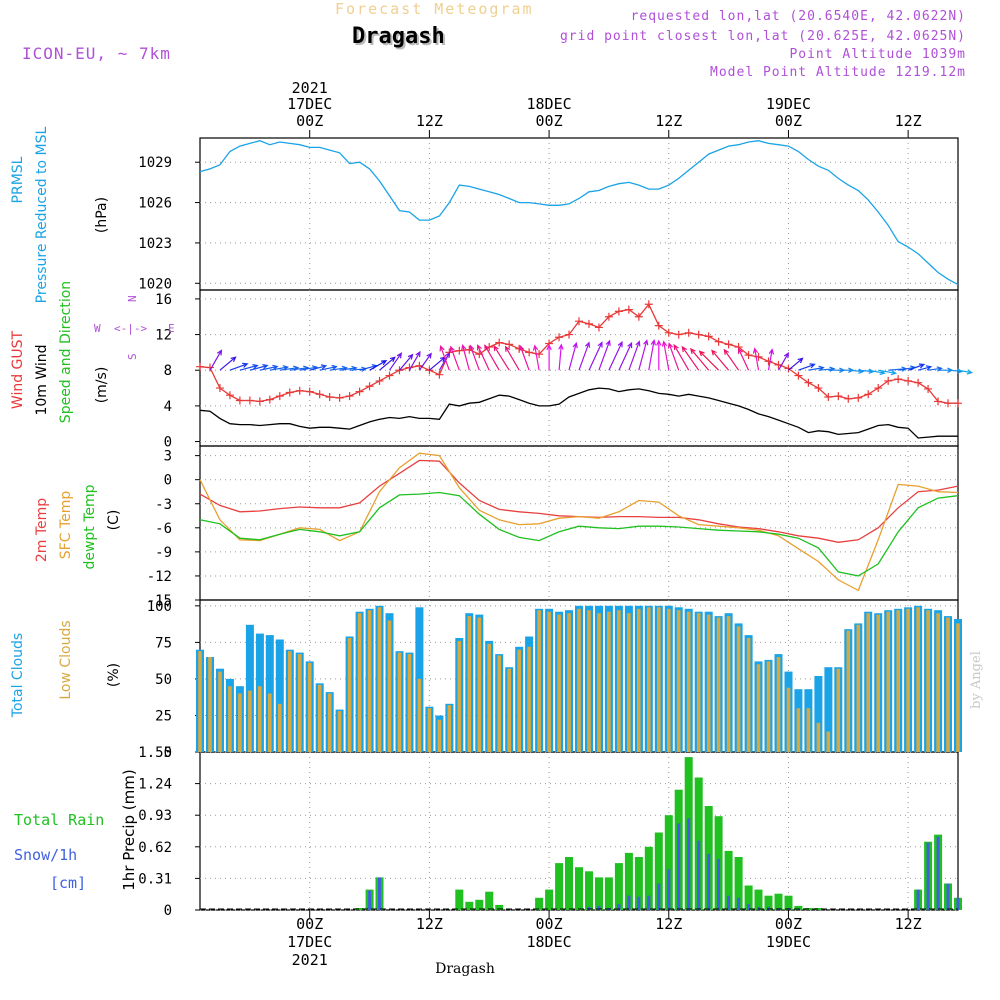 The image size is (1000, 1000). I want to click on y-tick-label: 4, so click(168, 407).